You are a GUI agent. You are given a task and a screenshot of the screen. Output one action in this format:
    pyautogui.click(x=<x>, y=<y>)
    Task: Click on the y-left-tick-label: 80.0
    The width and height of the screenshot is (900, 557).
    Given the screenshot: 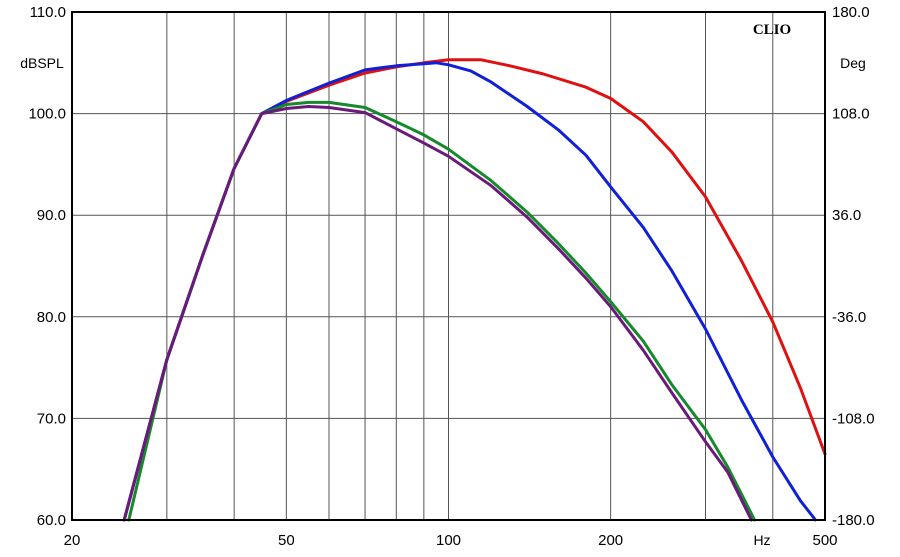 What is the action you would take?
    pyautogui.click(x=51, y=317)
    